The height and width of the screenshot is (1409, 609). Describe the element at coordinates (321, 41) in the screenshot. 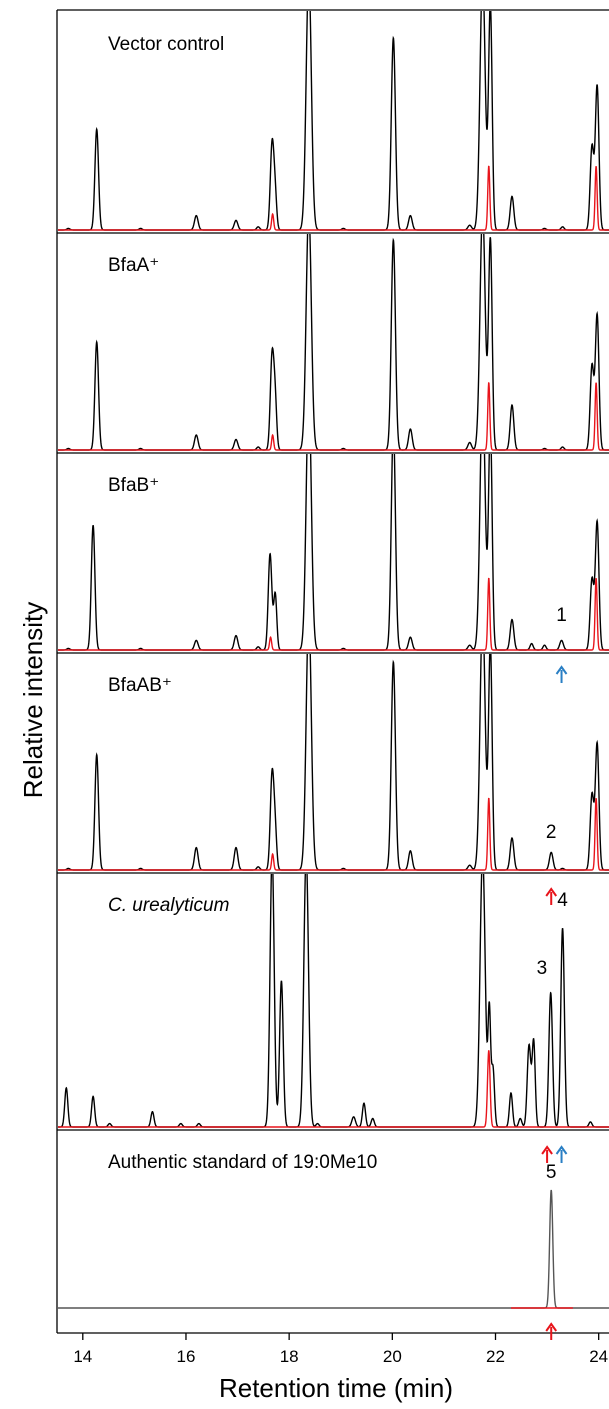

I see `peak-annotation: 16:0` at that location.